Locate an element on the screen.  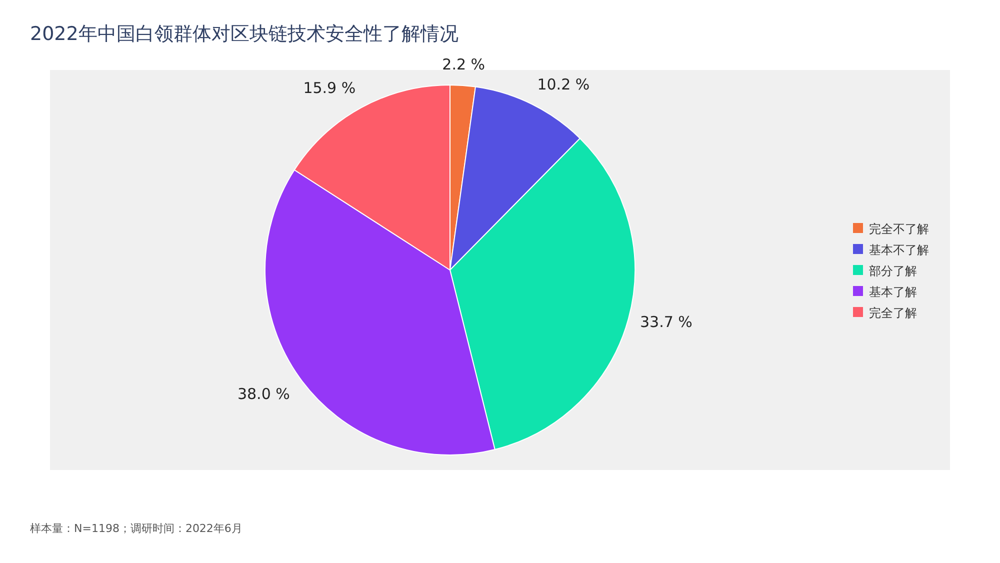
chart-title: 2022年中国白领群体对区块链技术安全性了解情况 is located at coordinates (244, 34).